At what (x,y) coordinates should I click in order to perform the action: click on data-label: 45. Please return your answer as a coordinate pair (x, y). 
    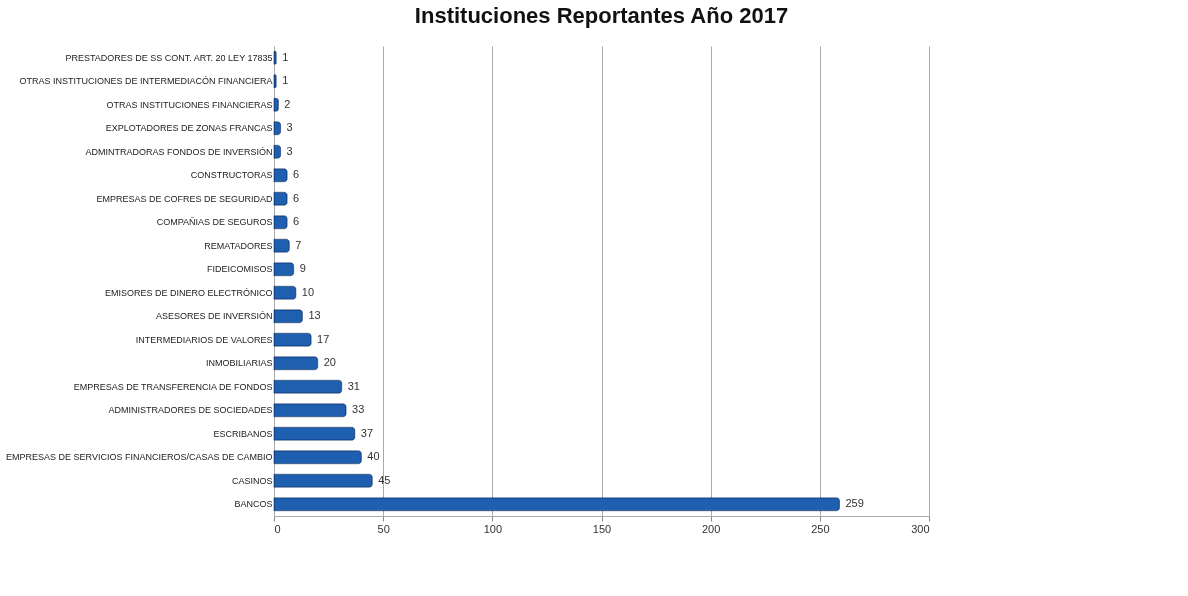
    Looking at the image, I should click on (384, 479).